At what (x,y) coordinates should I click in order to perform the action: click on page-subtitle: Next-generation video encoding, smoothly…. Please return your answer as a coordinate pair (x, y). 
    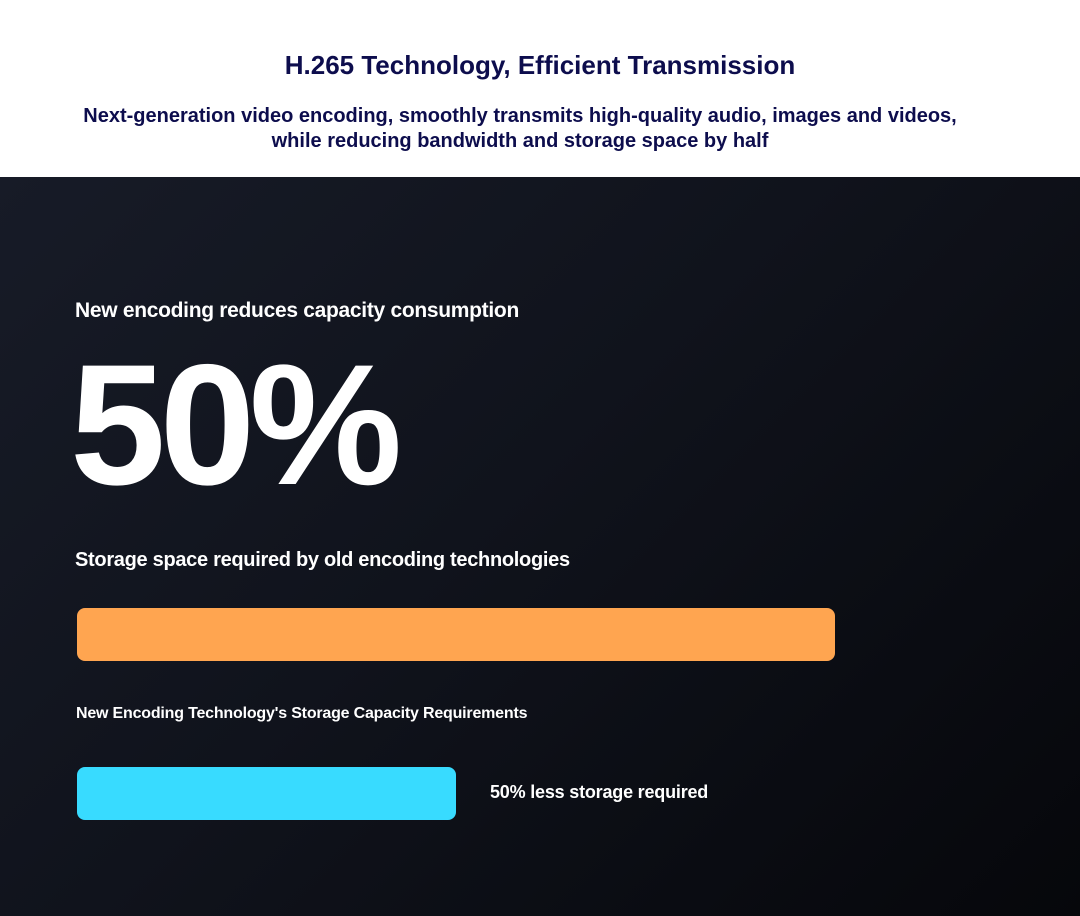
    Looking at the image, I should click on (520, 128).